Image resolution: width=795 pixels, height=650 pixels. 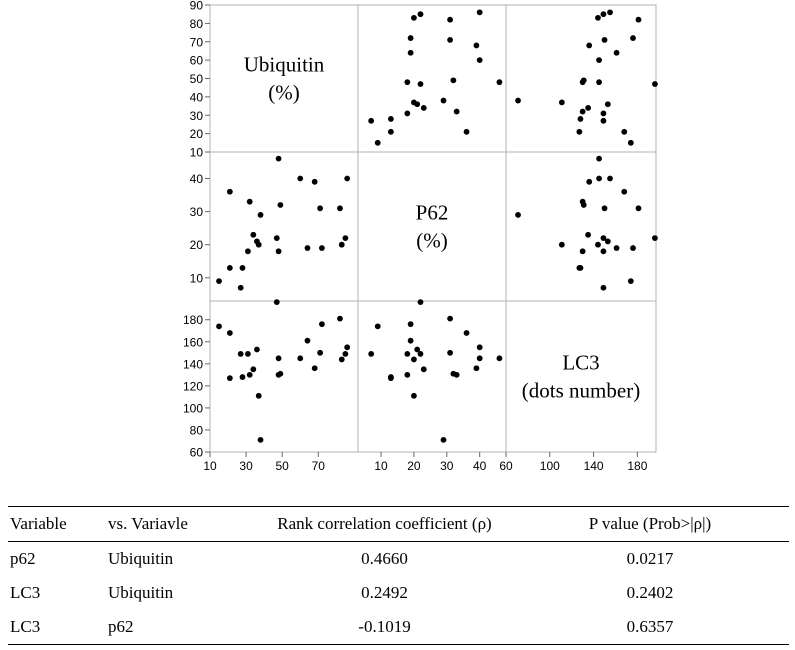 I want to click on cell-p-value: 0.2402, so click(x=650, y=592).